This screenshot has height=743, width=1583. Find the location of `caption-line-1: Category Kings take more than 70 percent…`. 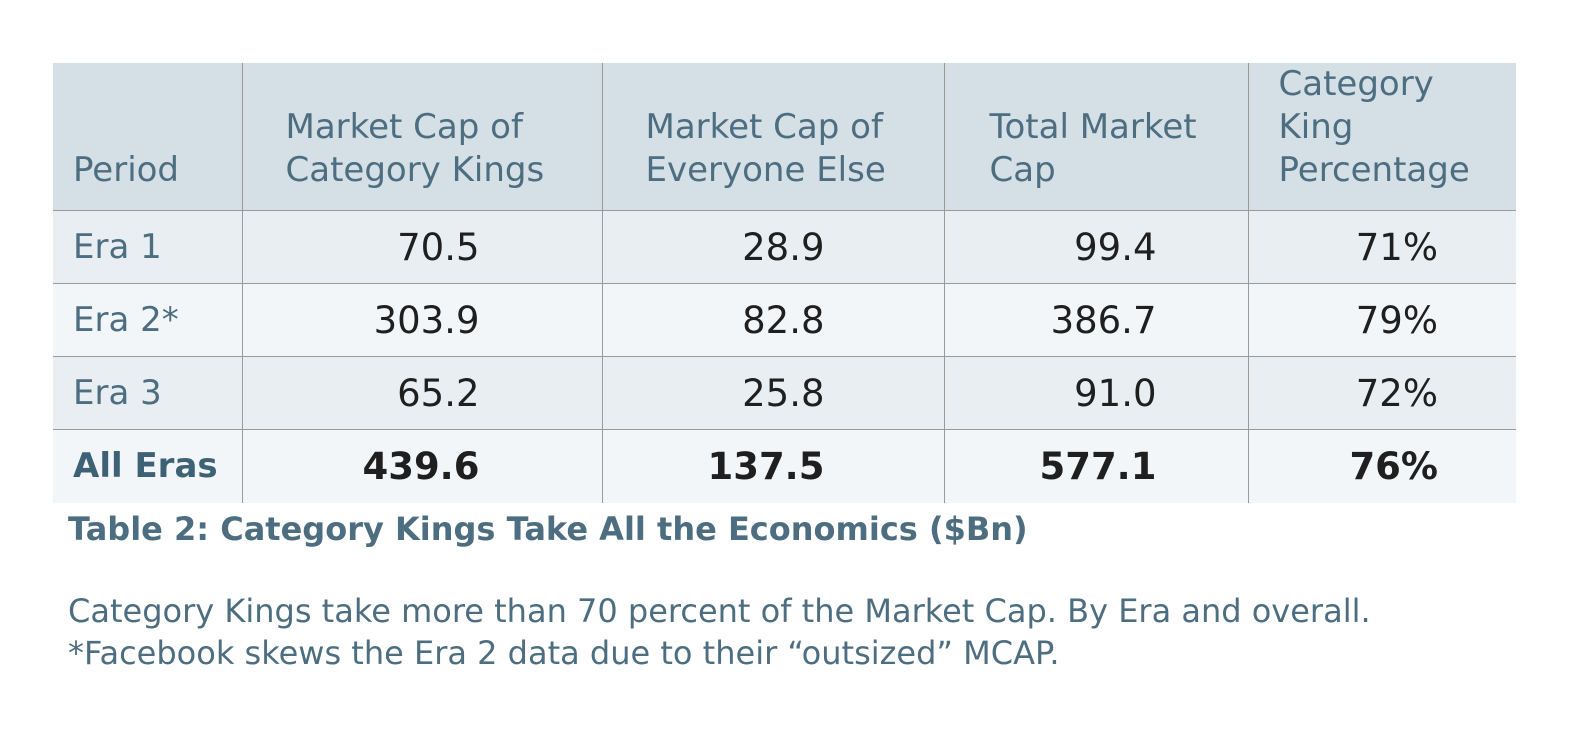

caption-line-1: Category Kings take more than 70 percent… is located at coordinates (719, 611).